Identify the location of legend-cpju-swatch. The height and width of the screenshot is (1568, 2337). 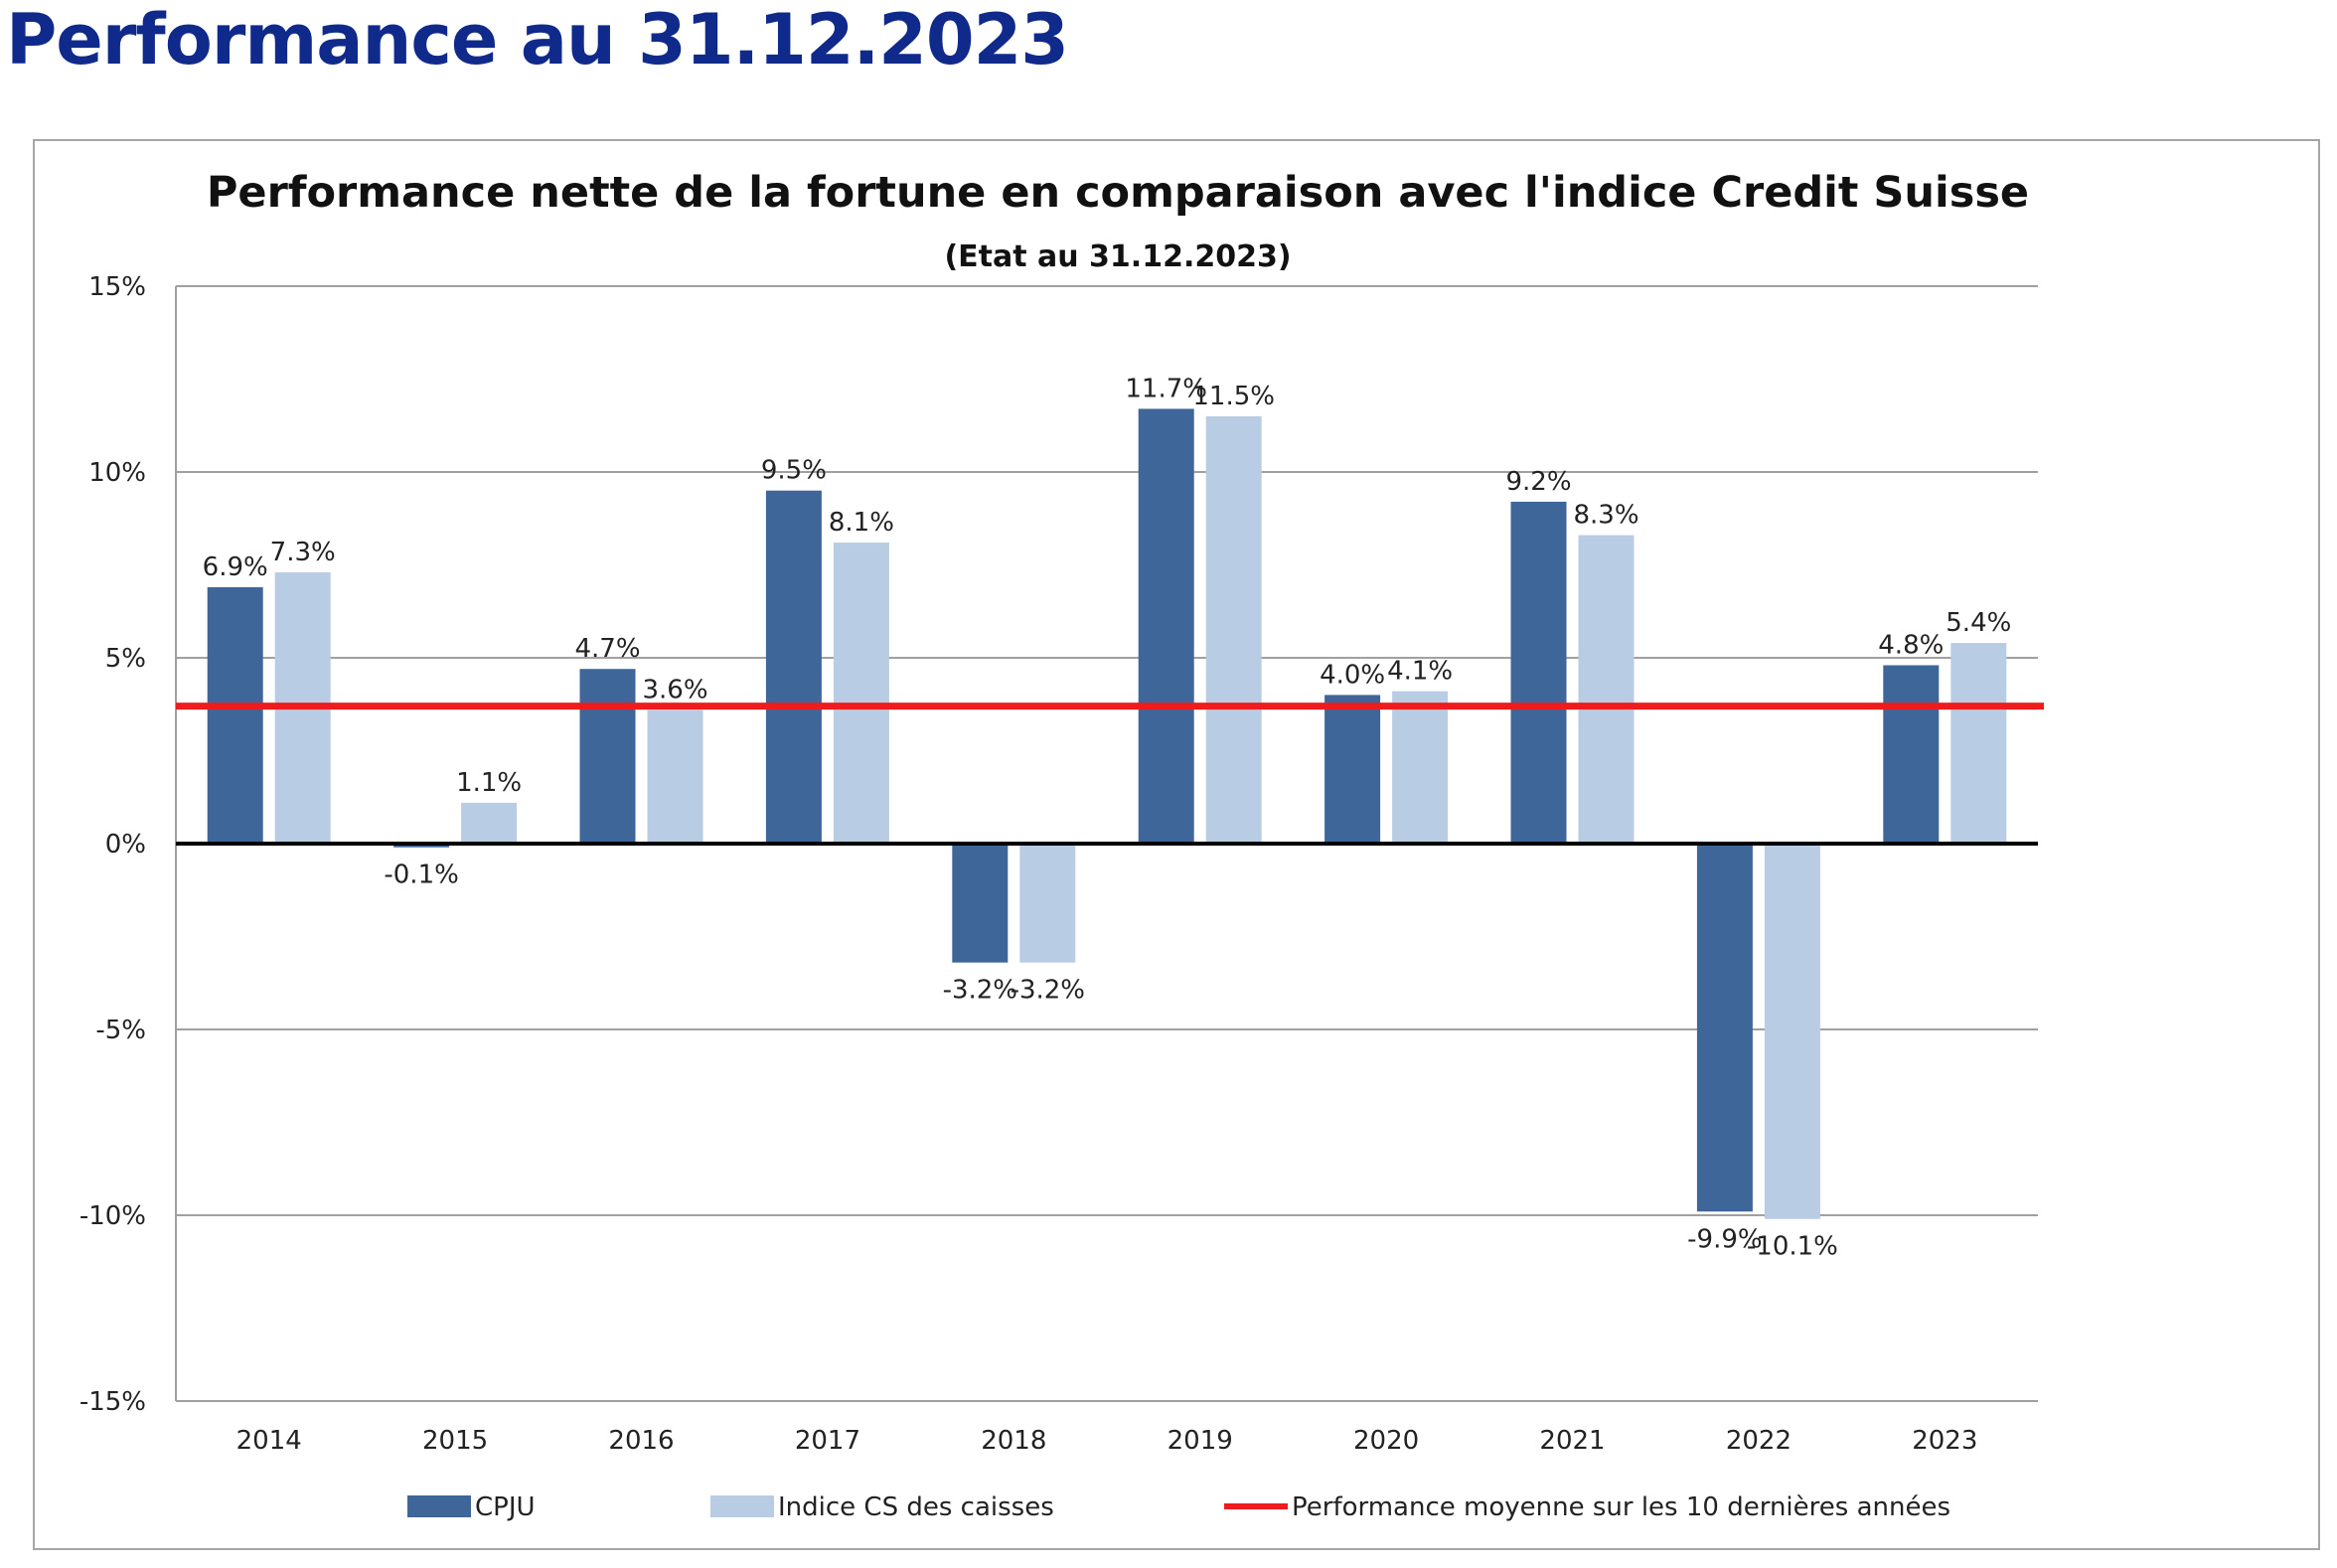
(439, 1506).